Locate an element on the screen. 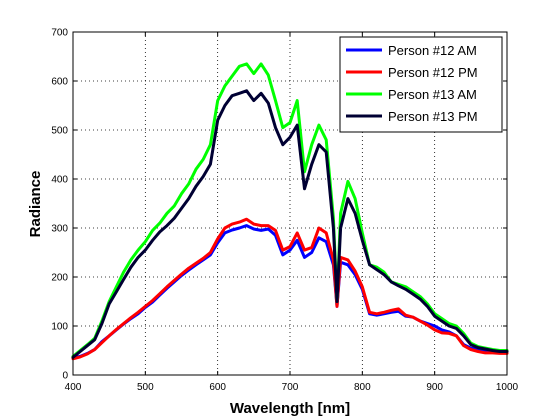 Image resolution: width=560 pixels, height=420 pixels. y-tick-label: 500 is located at coordinates (59, 131).